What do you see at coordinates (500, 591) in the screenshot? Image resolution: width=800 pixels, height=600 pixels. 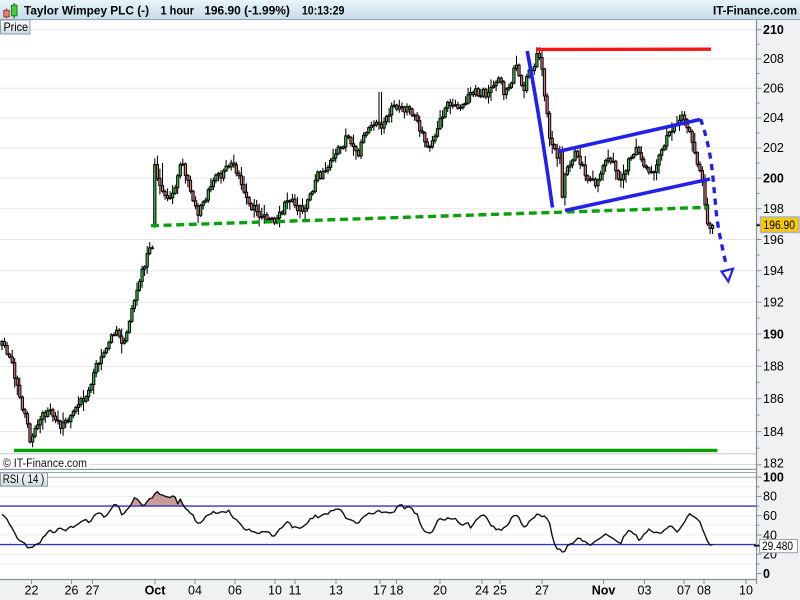 I see `svg-text: 25` at bounding box center [500, 591].